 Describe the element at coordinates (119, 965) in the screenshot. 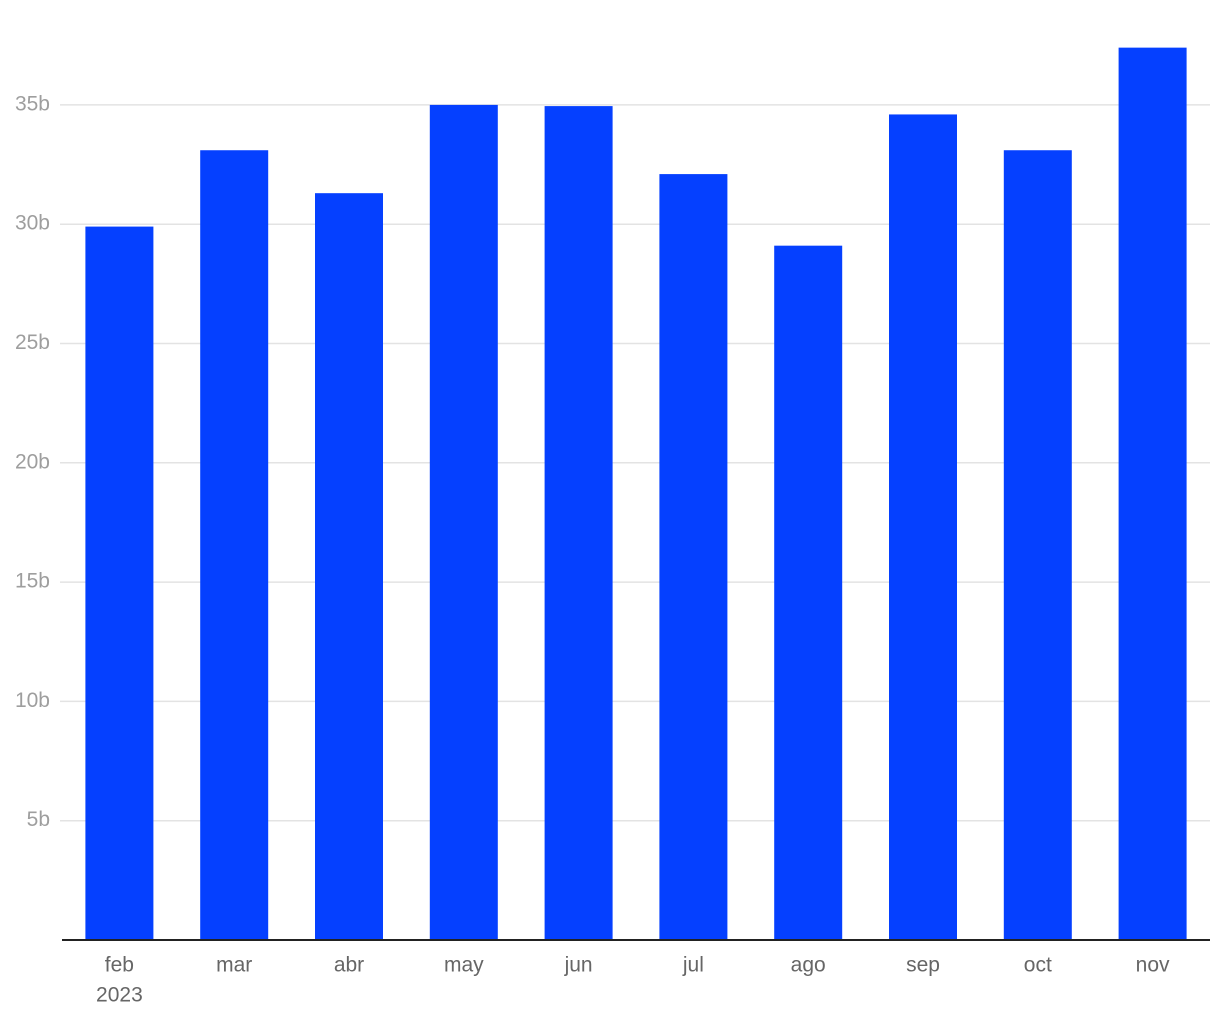

I see `x-tick-label: feb` at that location.